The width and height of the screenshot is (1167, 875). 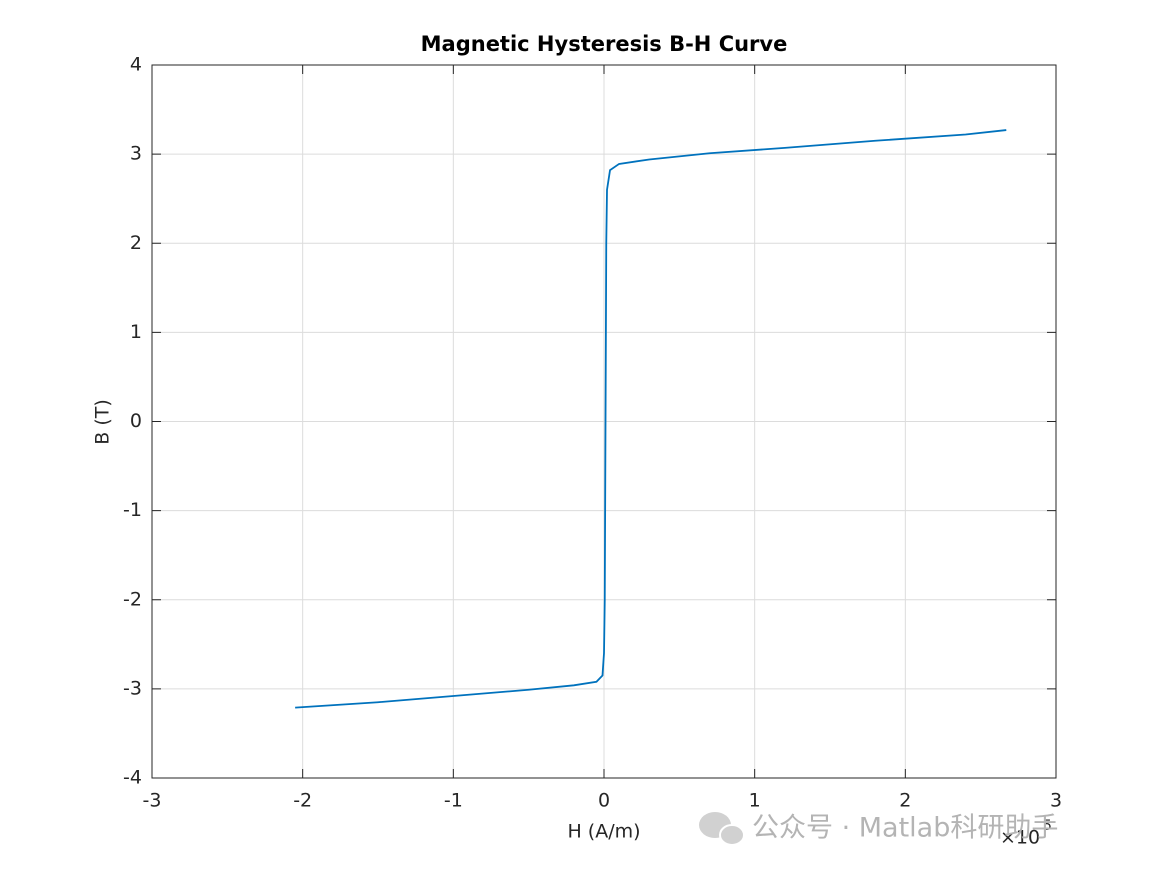 I want to click on x-tick-label: -1, so click(x=453, y=801).